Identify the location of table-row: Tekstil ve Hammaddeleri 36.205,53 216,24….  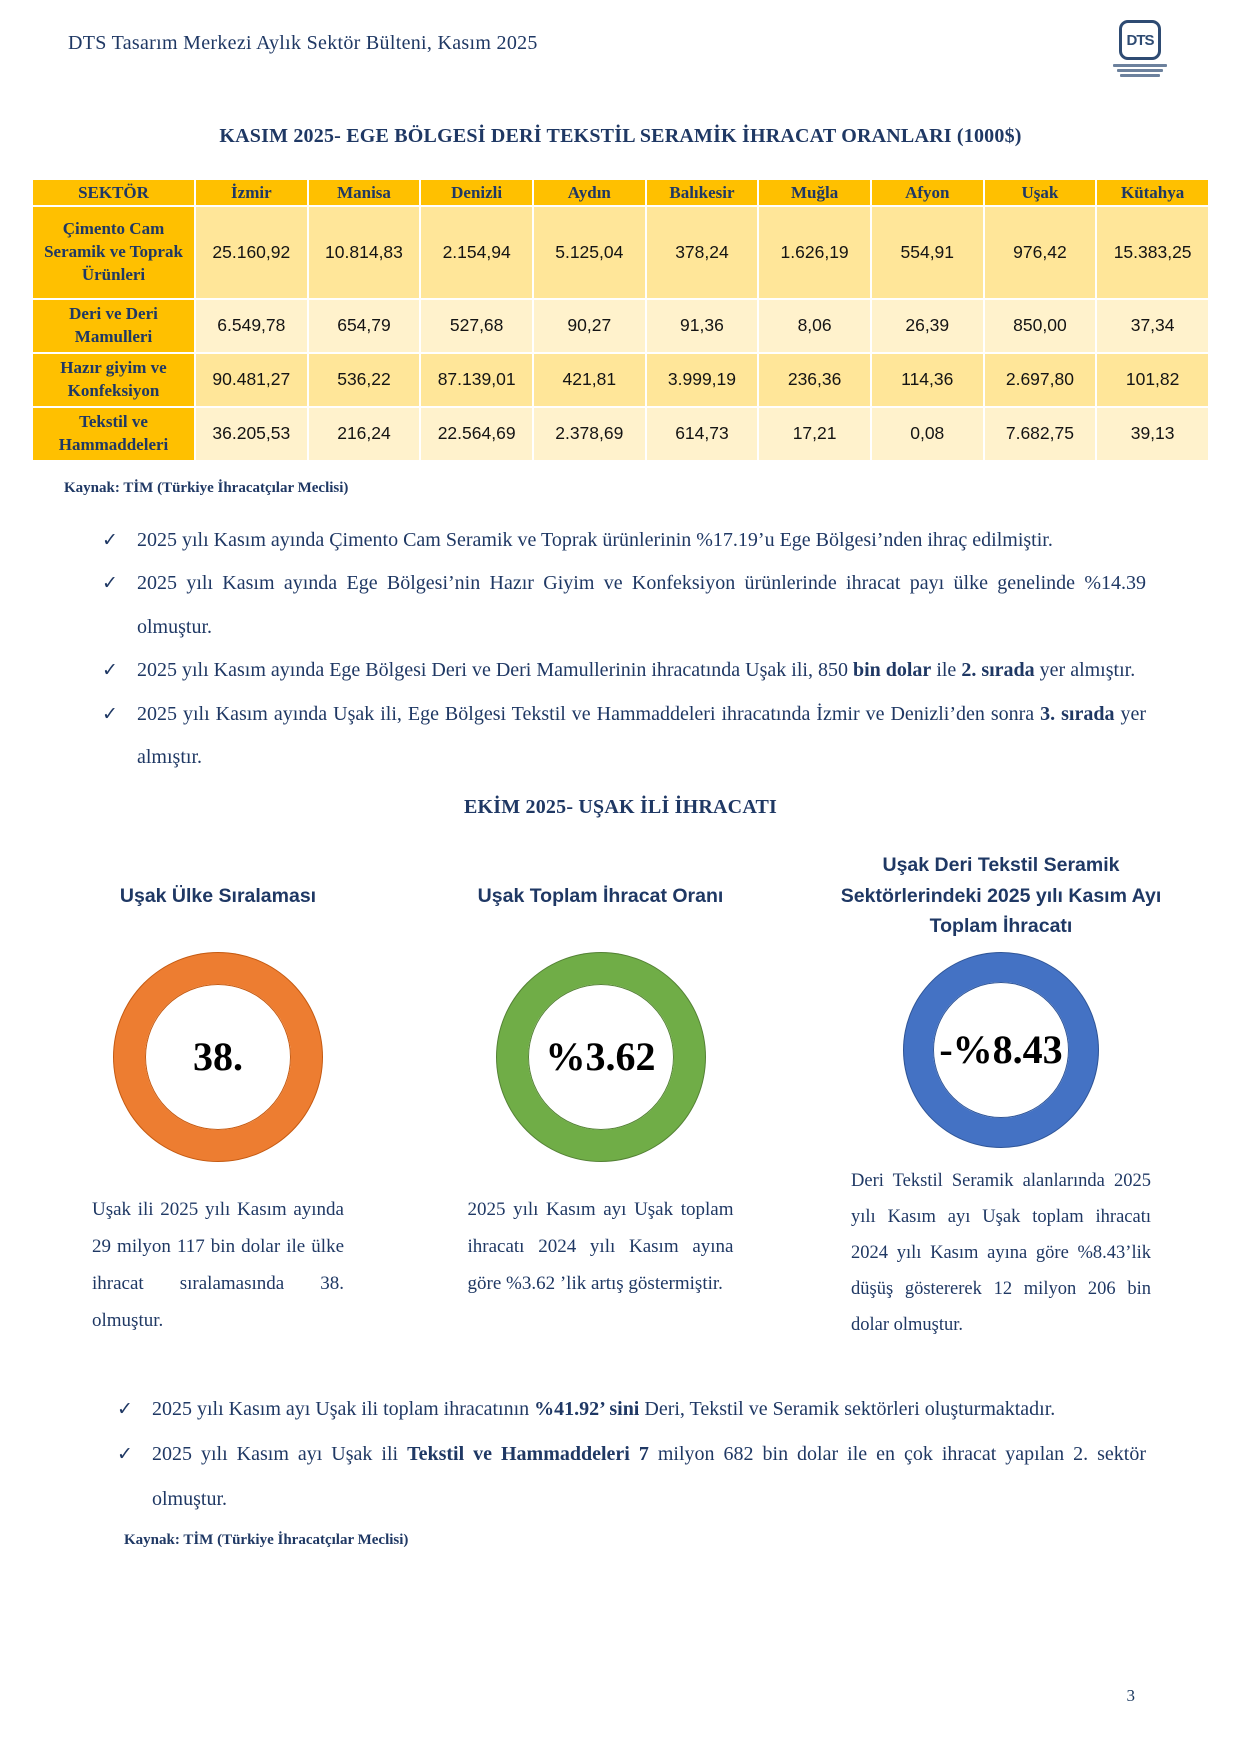
(620, 433).